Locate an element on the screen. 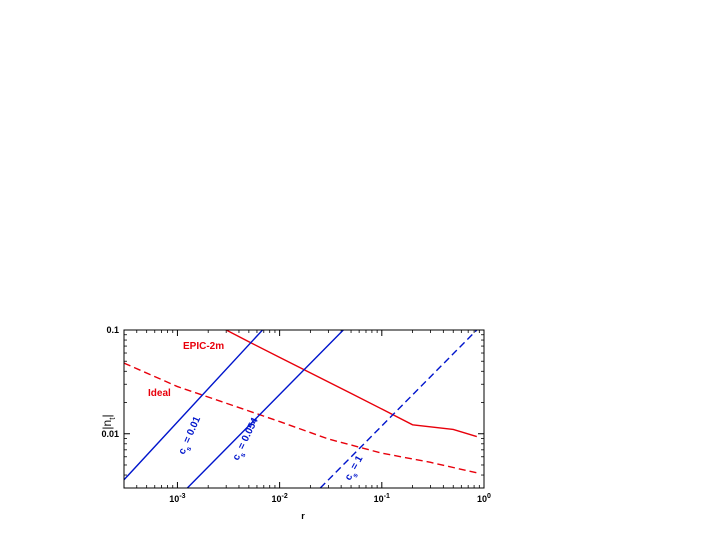 This screenshot has height=545, width=708. series-line-epic-2m is located at coordinates (351, 384).